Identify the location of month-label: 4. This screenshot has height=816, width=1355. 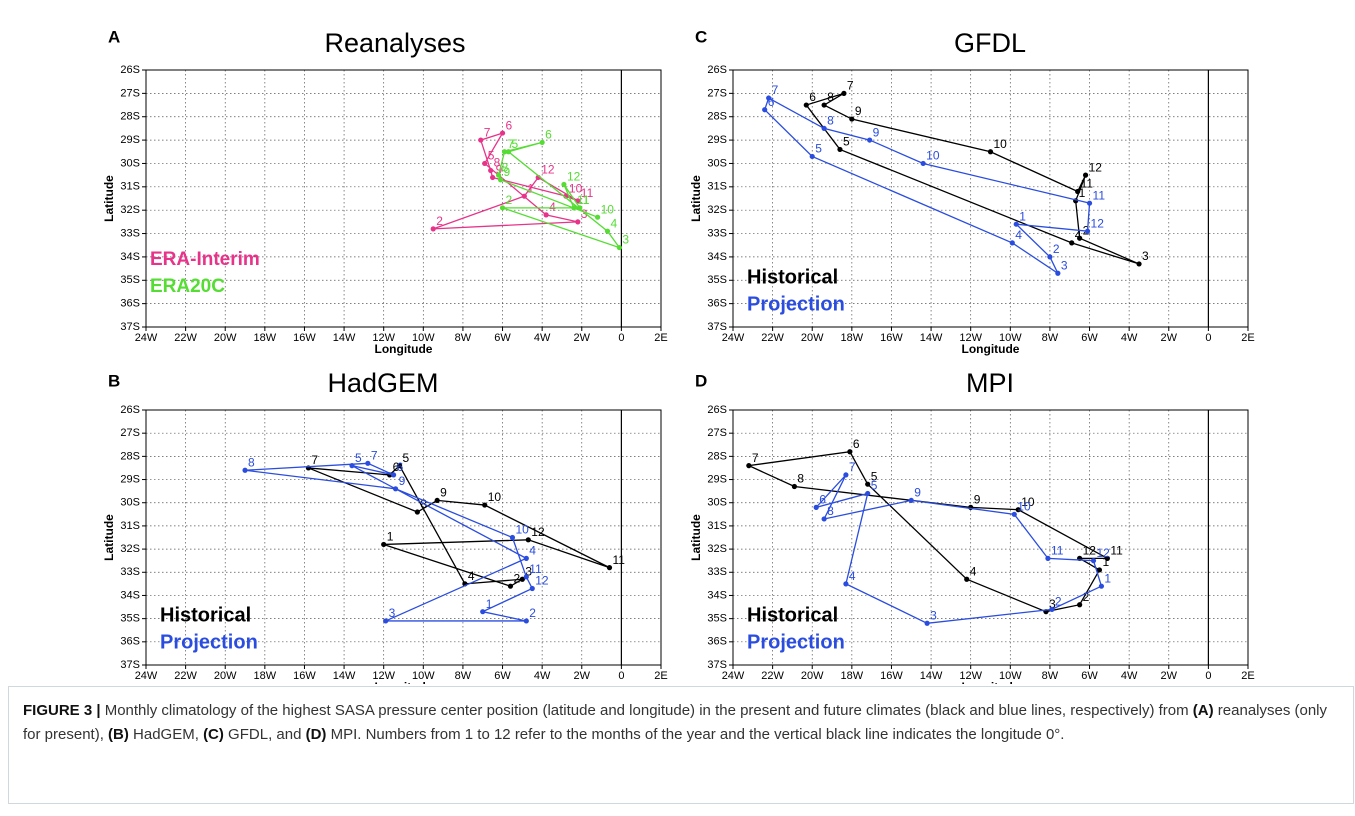
(1078, 235).